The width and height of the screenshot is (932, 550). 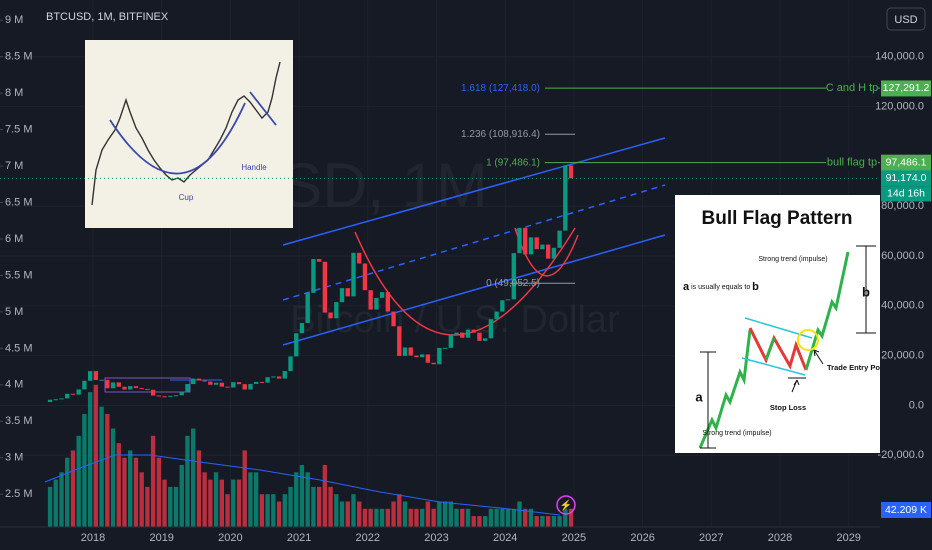 I want to click on price-tick-label: 80,000.0, so click(x=902, y=206).